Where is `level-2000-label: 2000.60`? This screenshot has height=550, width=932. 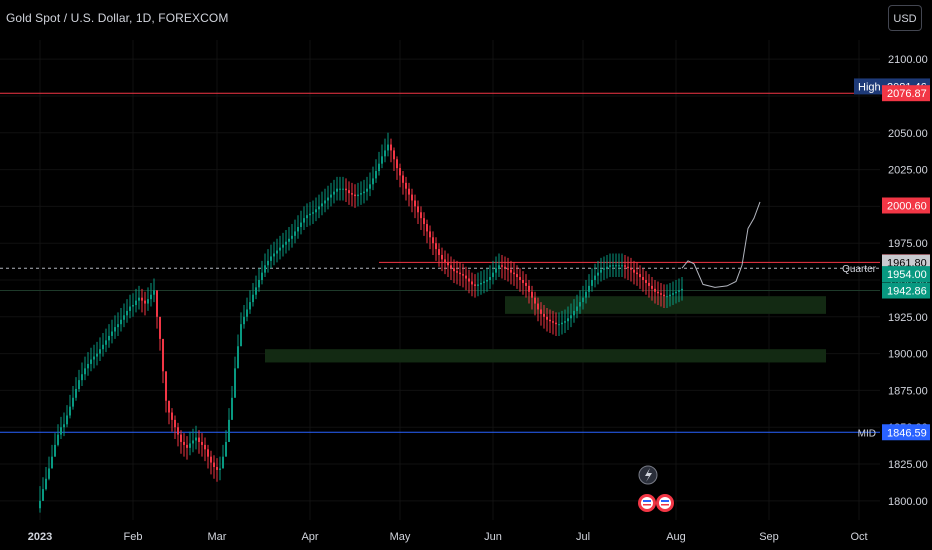
level-2000-label: 2000.60 is located at coordinates (907, 206).